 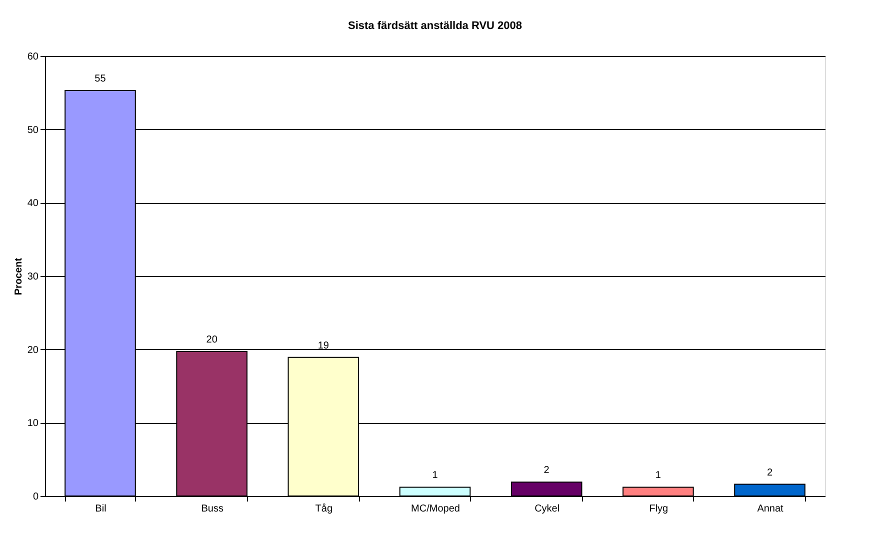 What do you see at coordinates (658, 509) in the screenshot?
I see `x-tick-label: Flyg` at bounding box center [658, 509].